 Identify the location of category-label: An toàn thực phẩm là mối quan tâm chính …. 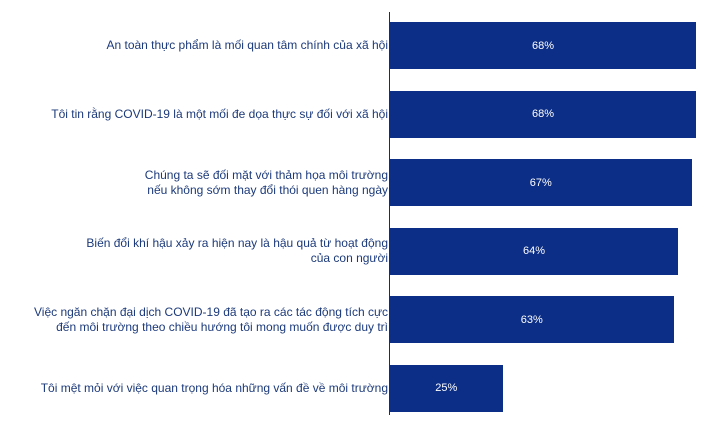
(247, 45).